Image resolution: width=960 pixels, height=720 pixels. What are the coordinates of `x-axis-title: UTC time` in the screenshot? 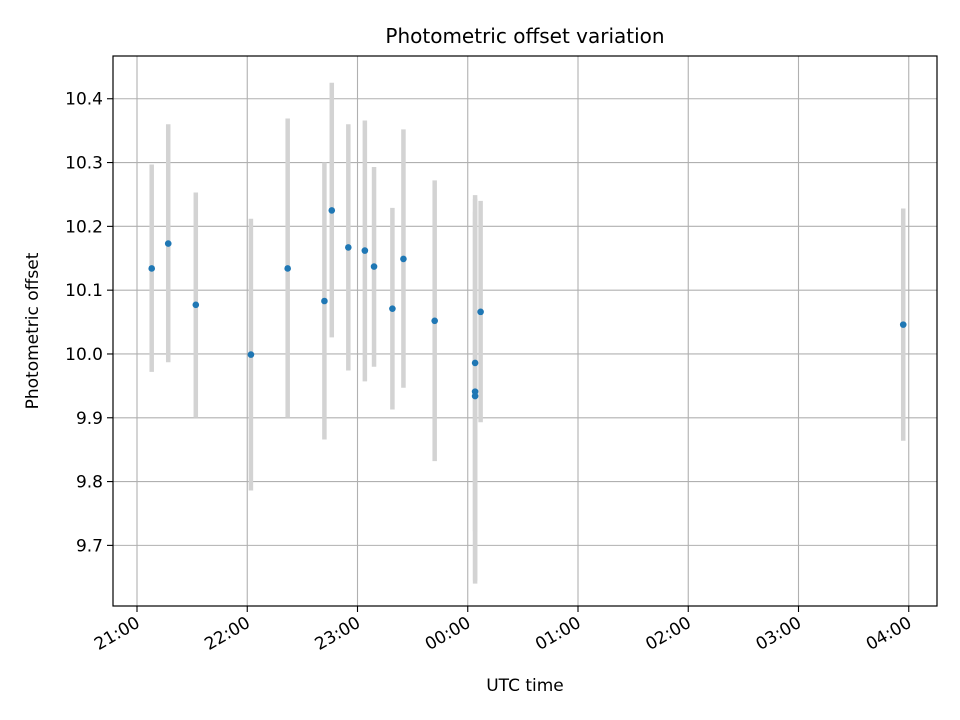 It's located at (525, 686).